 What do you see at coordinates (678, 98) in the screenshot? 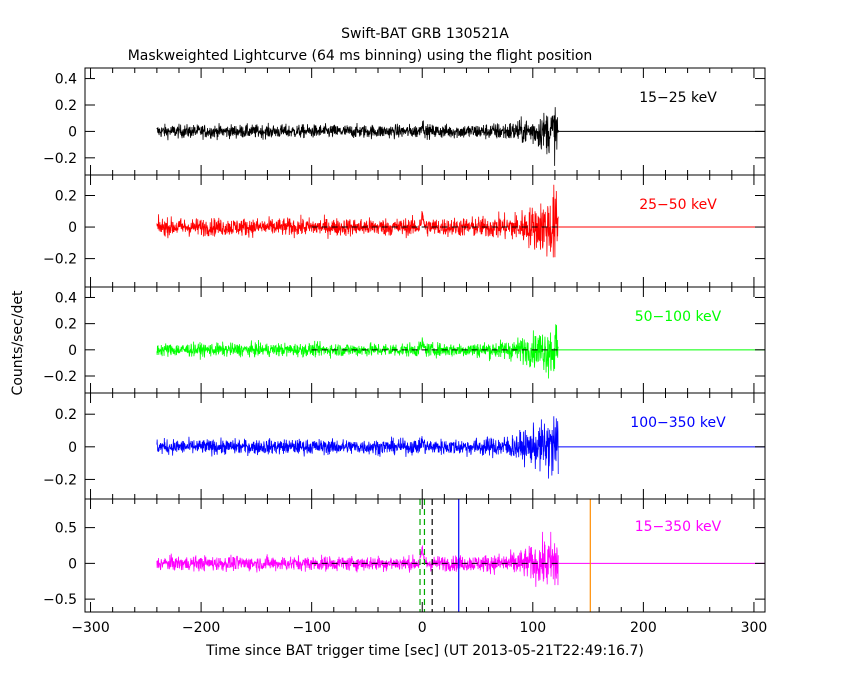
I see `band-label: 15−25 keV` at bounding box center [678, 98].